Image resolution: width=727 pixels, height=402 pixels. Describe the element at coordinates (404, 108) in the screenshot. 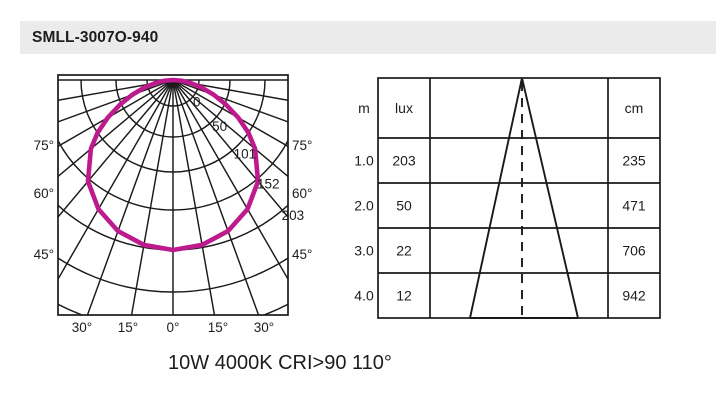

I see `table-header-lux: lux` at that location.